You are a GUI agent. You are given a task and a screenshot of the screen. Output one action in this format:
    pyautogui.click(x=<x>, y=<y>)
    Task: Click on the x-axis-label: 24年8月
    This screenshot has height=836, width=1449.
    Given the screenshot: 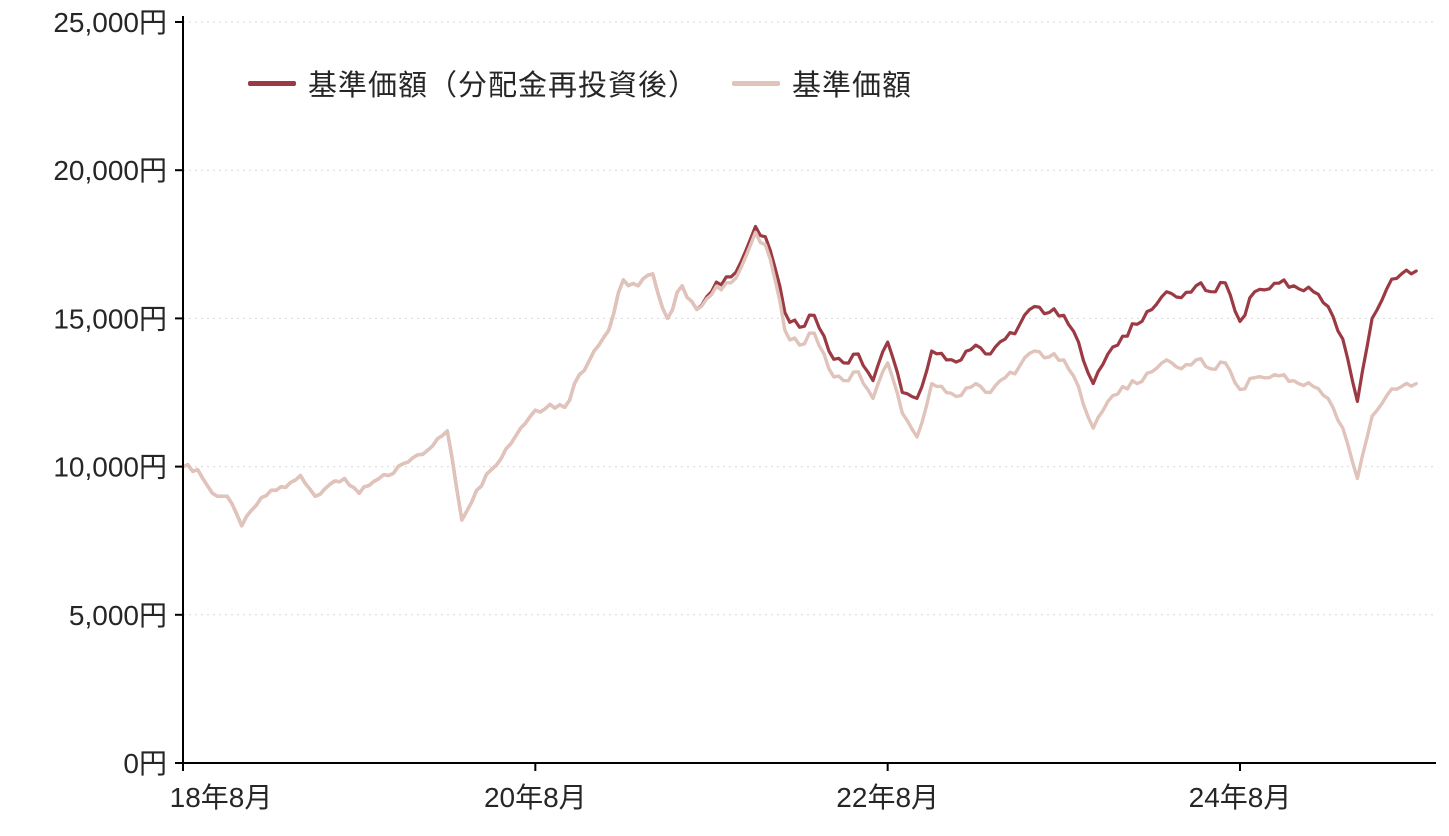 What is the action you would take?
    pyautogui.click(x=1240, y=797)
    